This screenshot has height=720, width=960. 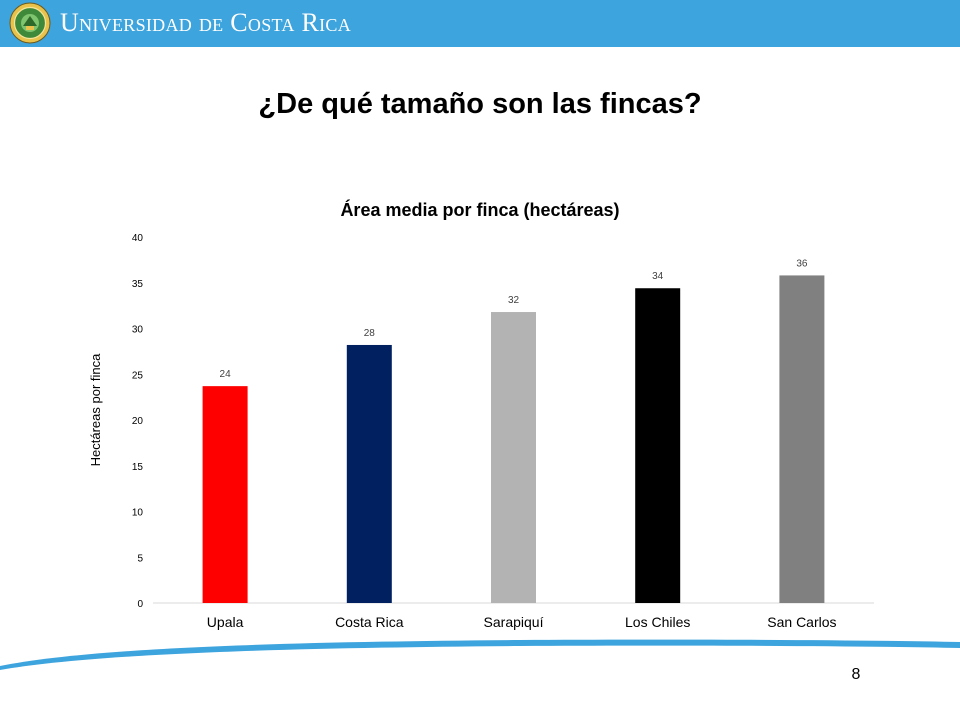 What do you see at coordinates (138, 375) in the screenshot?
I see `y-tick-label: 25` at bounding box center [138, 375].